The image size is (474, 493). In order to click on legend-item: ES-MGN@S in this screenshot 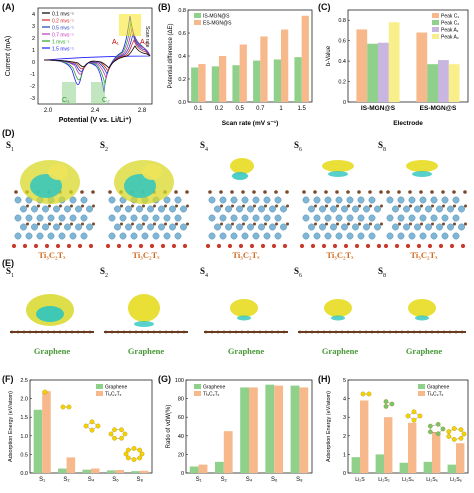, I will do `click(217, 24)`.